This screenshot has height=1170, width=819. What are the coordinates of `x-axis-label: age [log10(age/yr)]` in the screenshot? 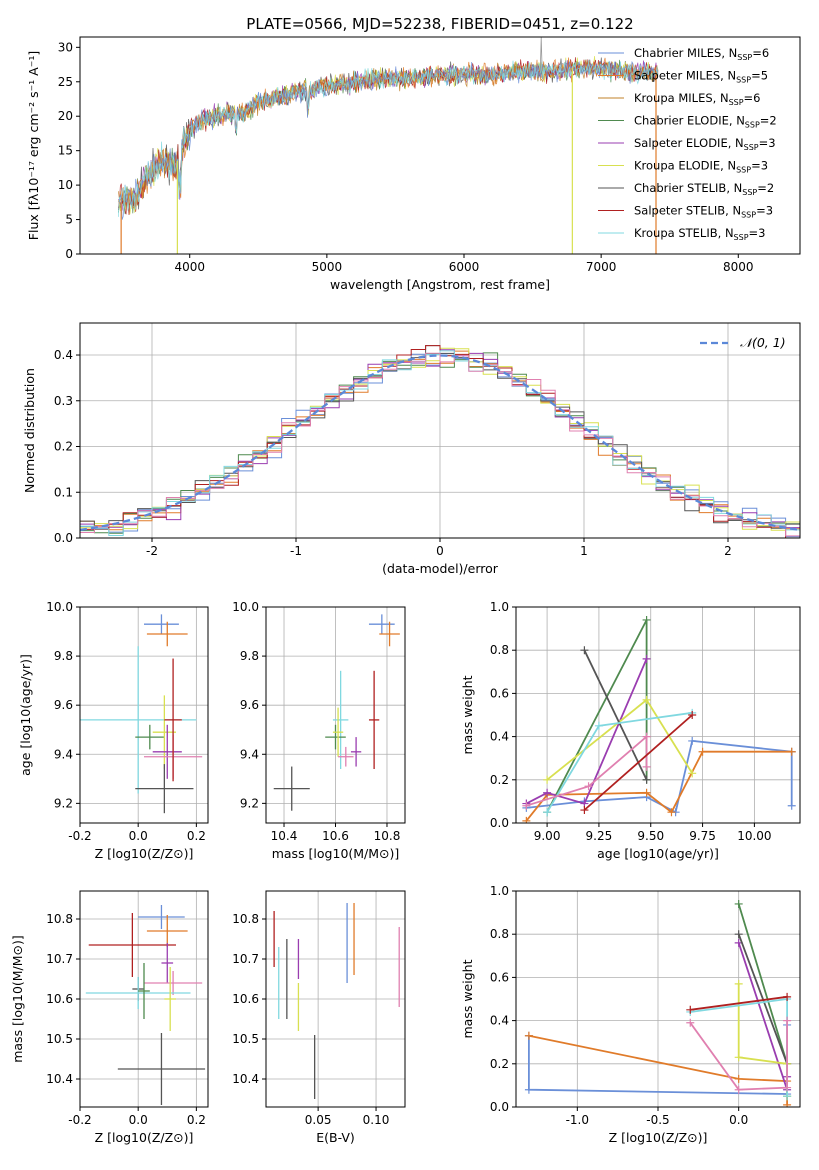 It's located at (658, 853).